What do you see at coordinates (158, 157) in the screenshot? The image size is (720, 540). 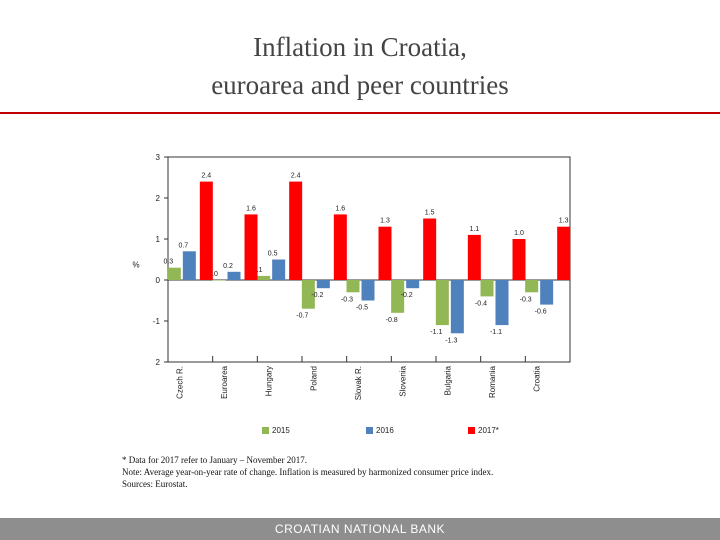 I see `y-tick-label: 3` at bounding box center [158, 157].